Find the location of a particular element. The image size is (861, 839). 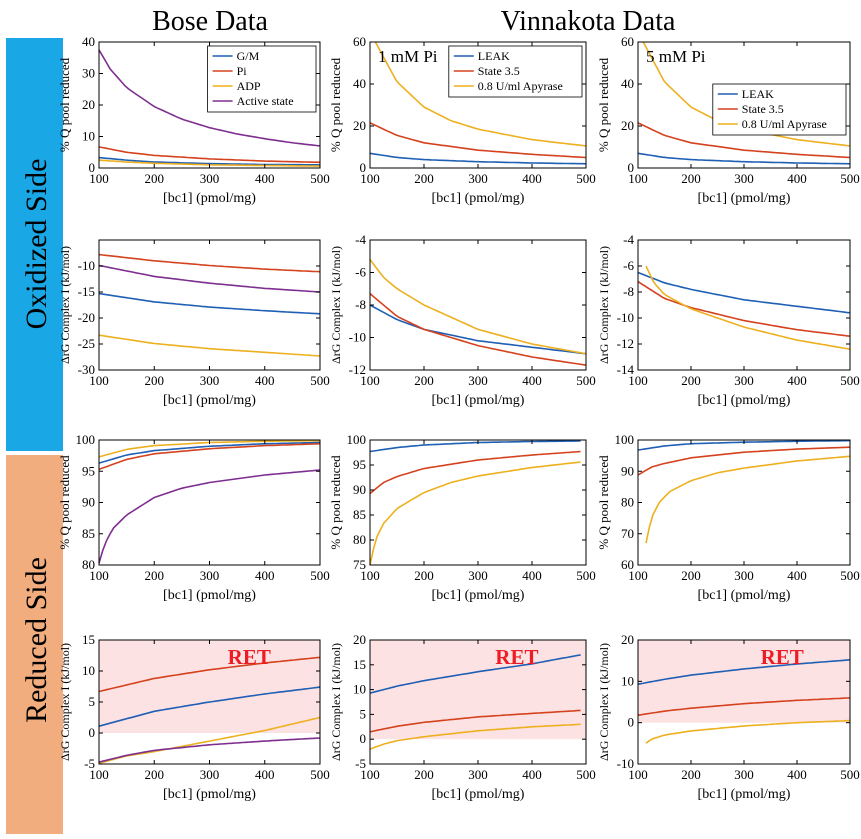

y-tick-label: -30 is located at coordinates (86, 369).